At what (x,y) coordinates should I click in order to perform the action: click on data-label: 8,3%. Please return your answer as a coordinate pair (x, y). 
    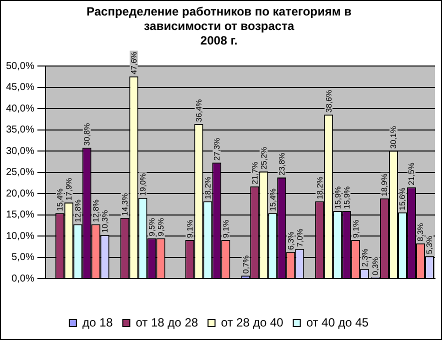
    Looking at the image, I should click on (421, 232).